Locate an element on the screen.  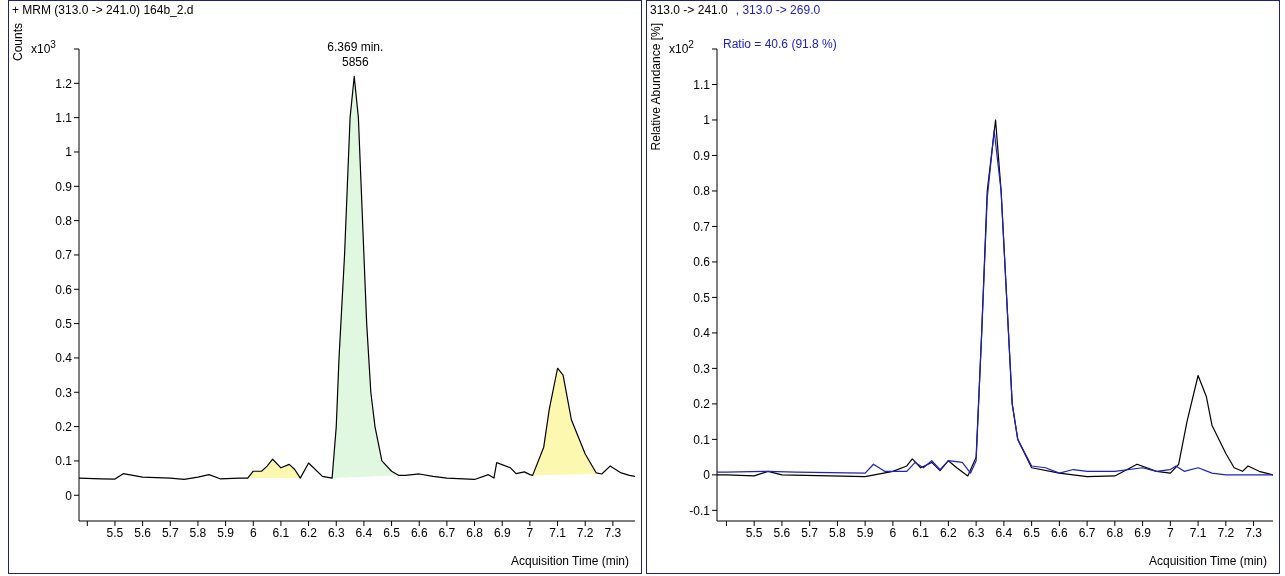
annotation: Ratio = 40.6 (91.8 %) is located at coordinates (780, 44).